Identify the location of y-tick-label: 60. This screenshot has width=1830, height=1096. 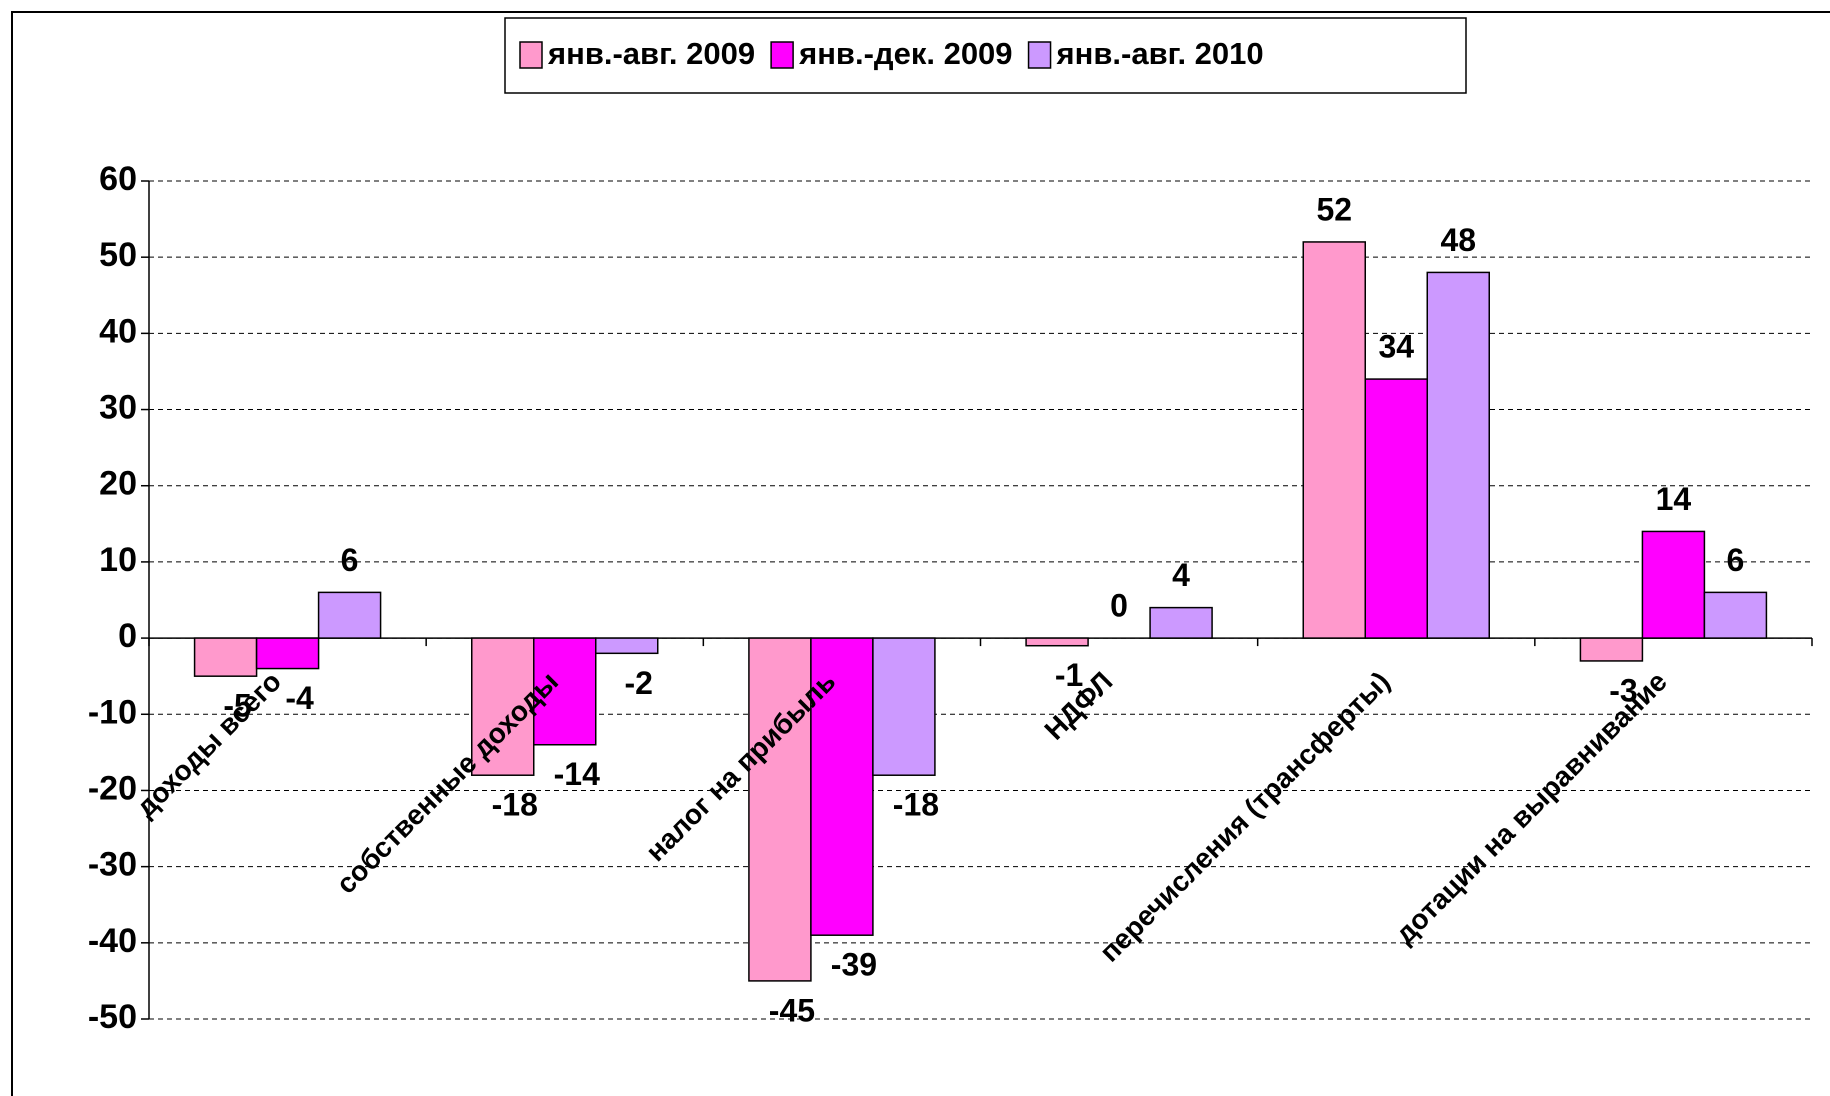
(118, 179).